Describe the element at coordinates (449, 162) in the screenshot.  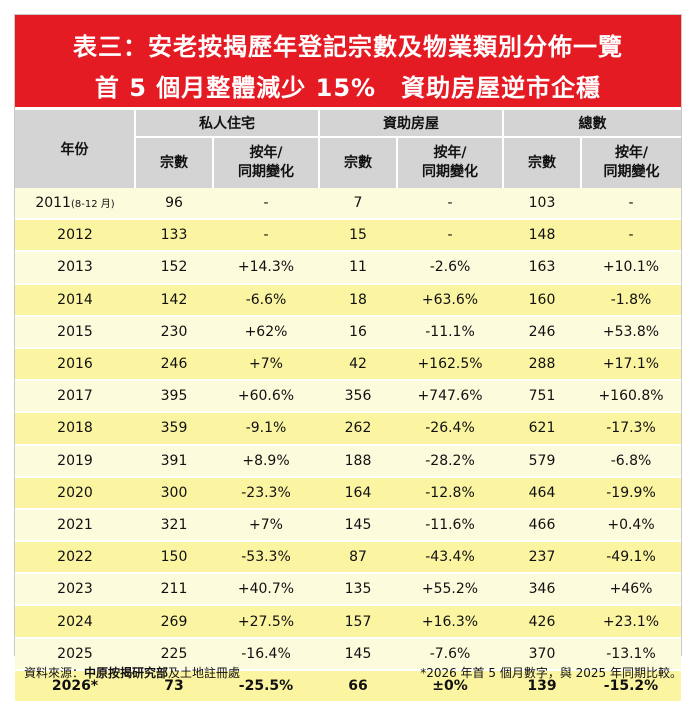
I see `header-change: 按年/同期變化` at that location.